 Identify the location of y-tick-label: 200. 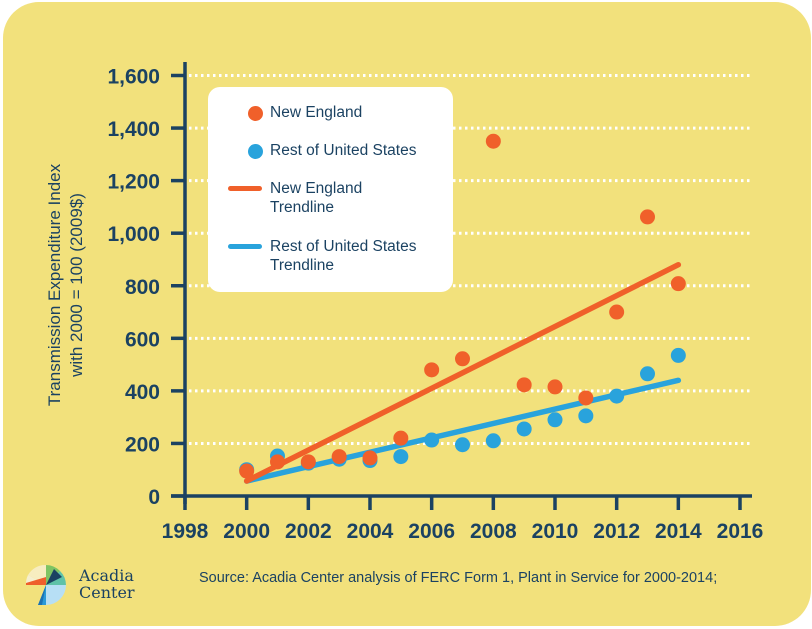
(142, 444).